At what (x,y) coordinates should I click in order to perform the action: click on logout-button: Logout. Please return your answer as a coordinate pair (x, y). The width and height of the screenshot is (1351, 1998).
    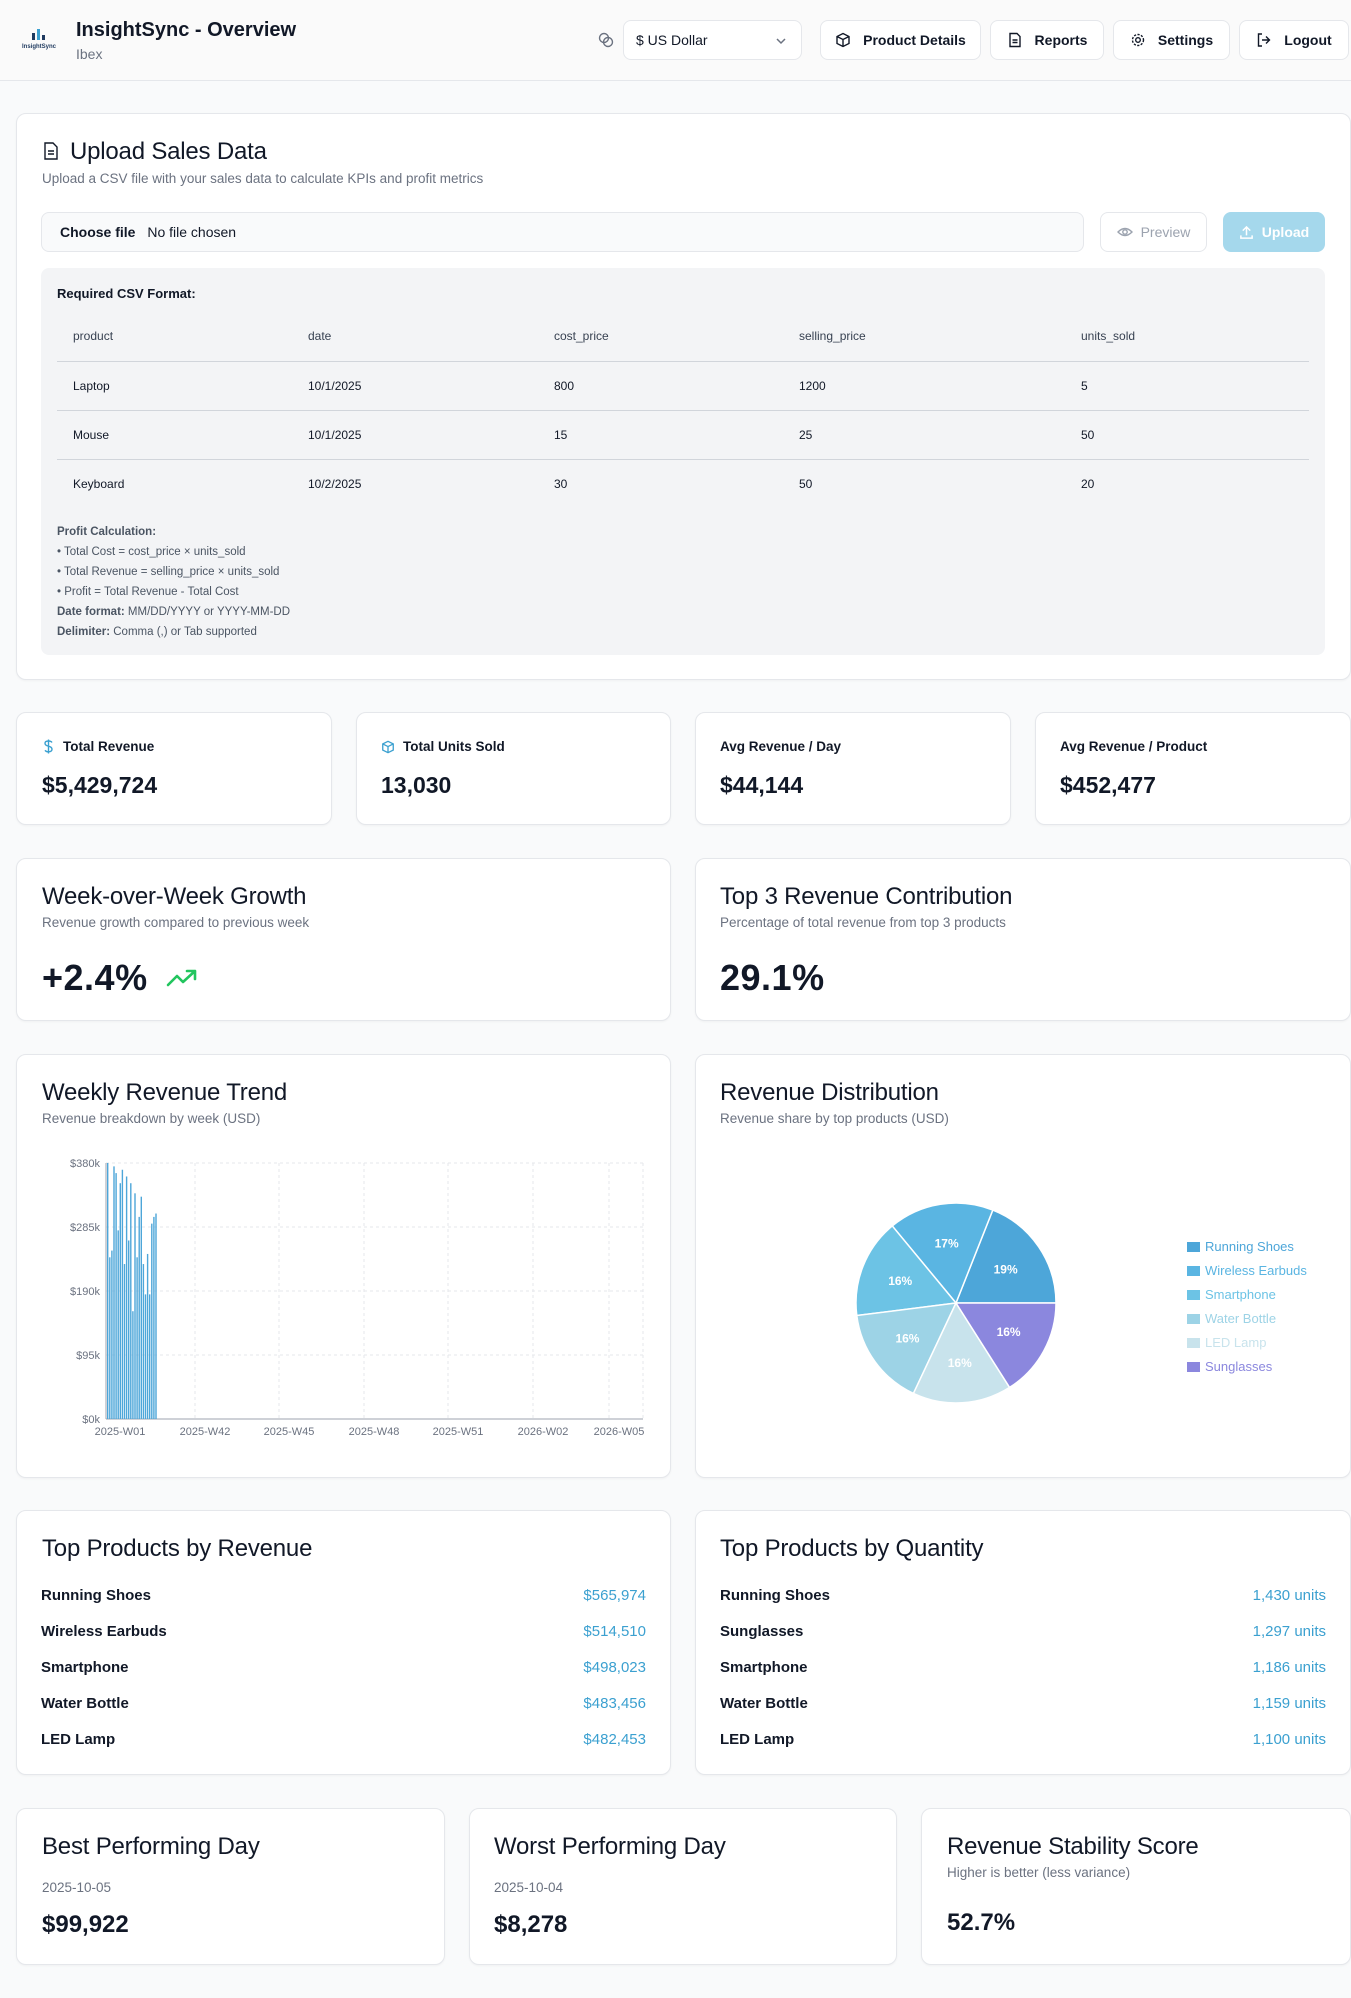
    Looking at the image, I should click on (1294, 40).